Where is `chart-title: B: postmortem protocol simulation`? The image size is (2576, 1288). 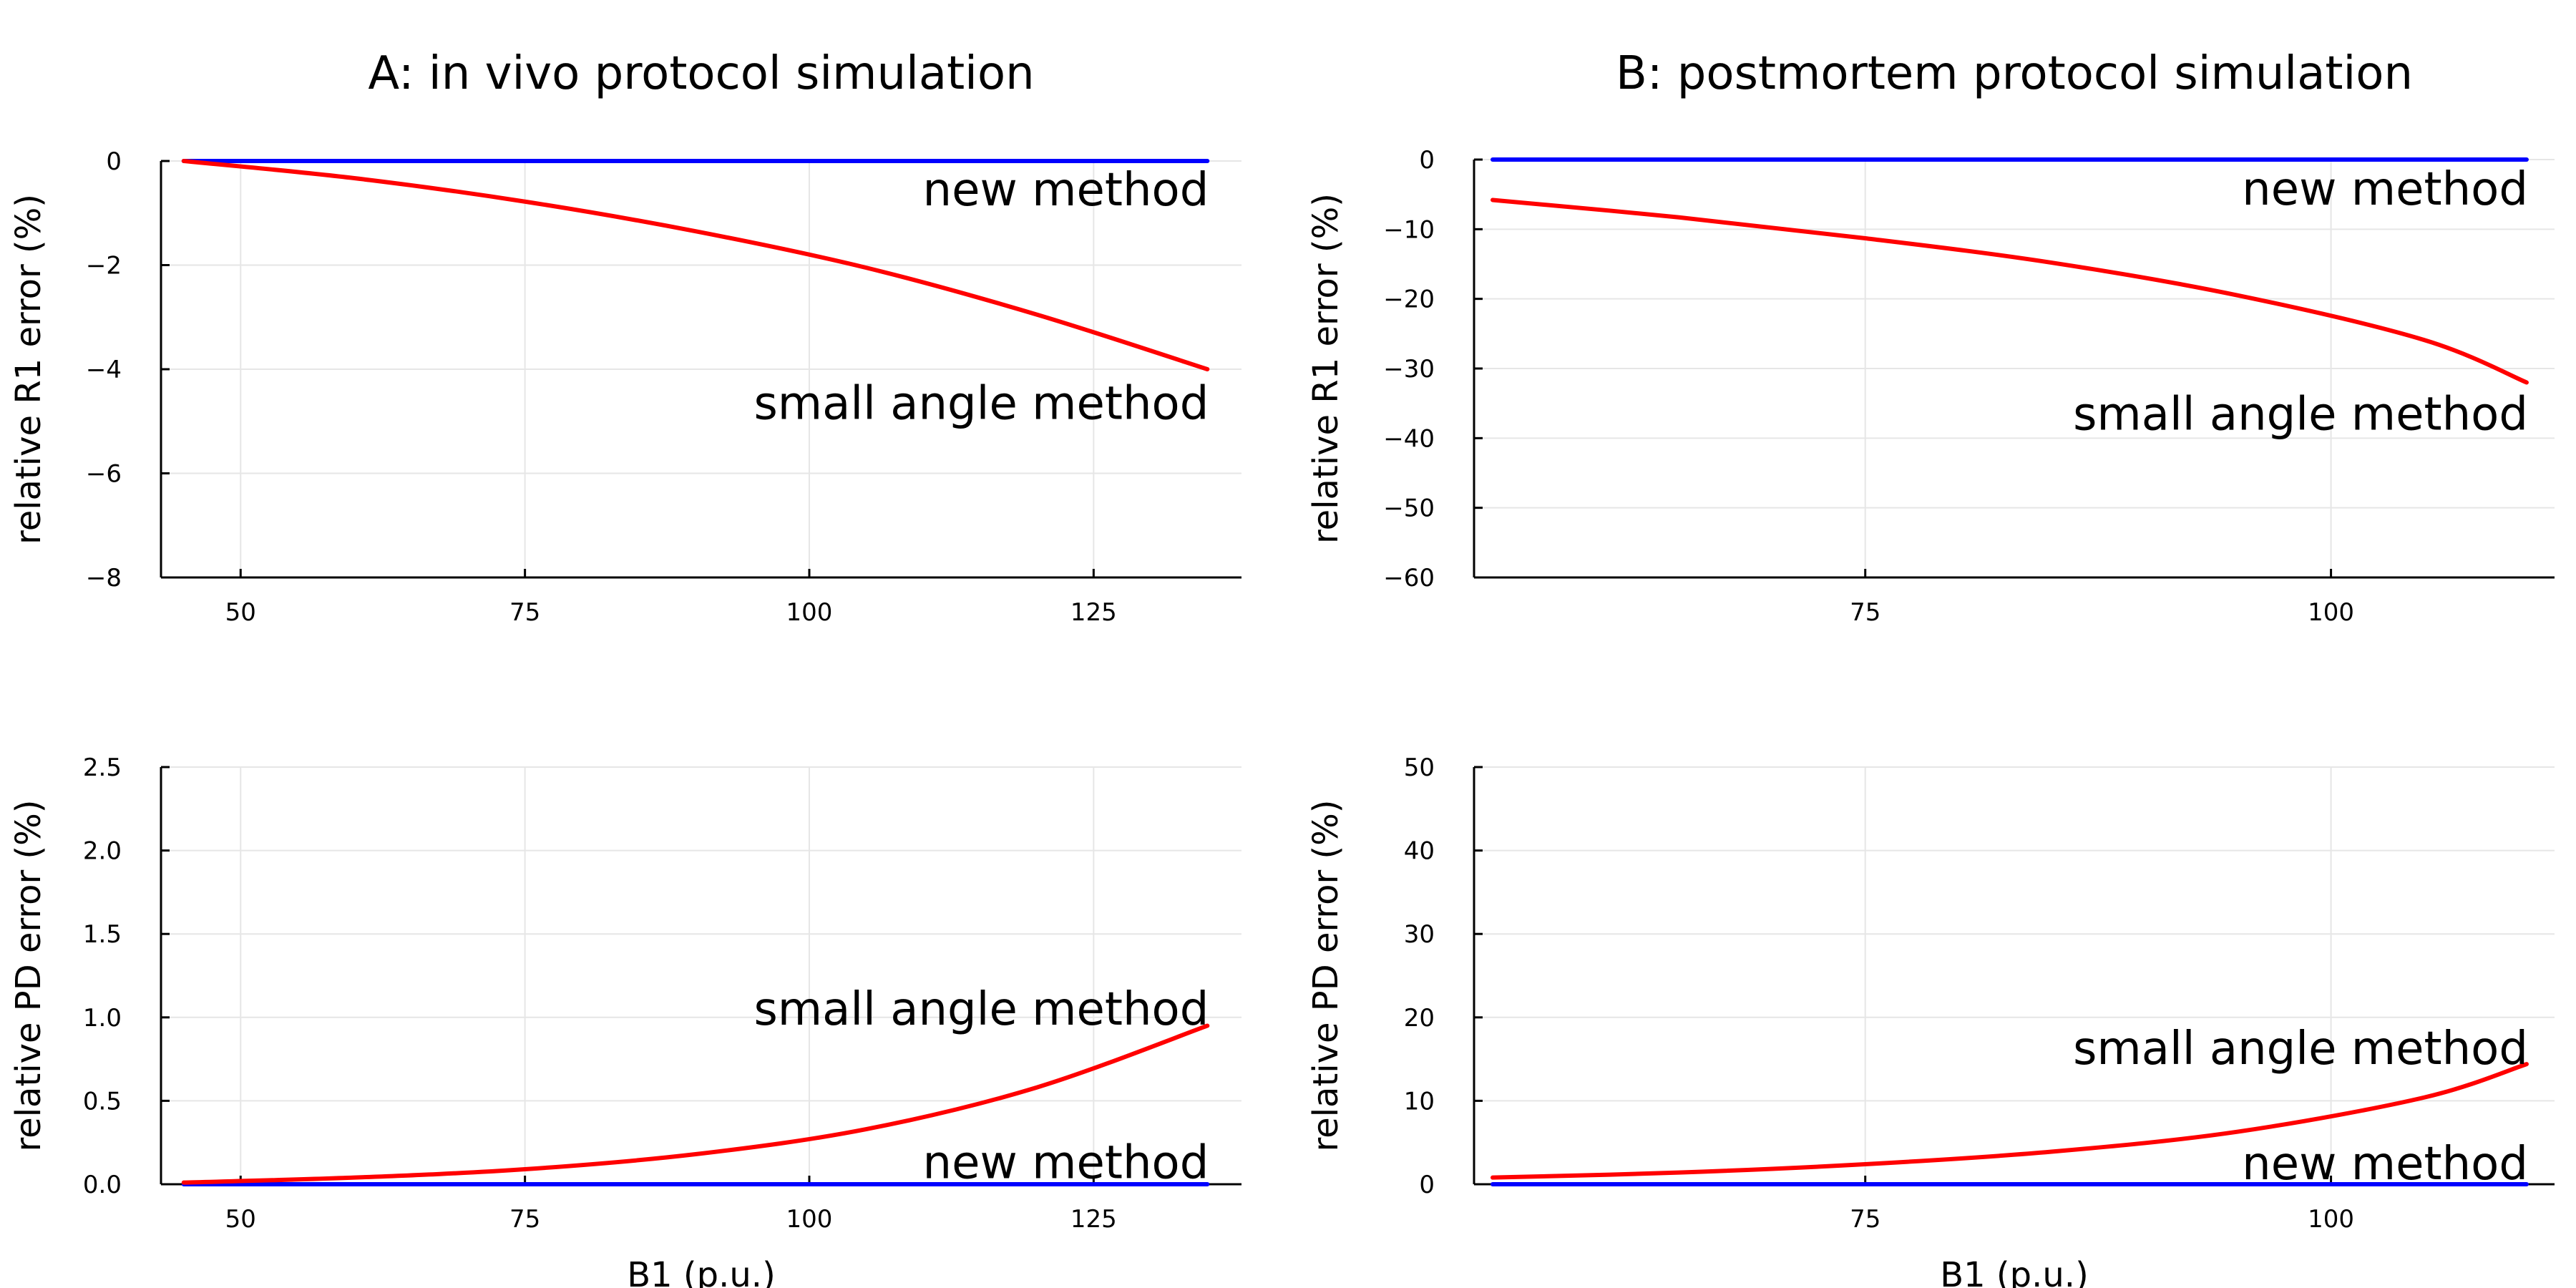 chart-title: B: postmortem protocol simulation is located at coordinates (2014, 73).